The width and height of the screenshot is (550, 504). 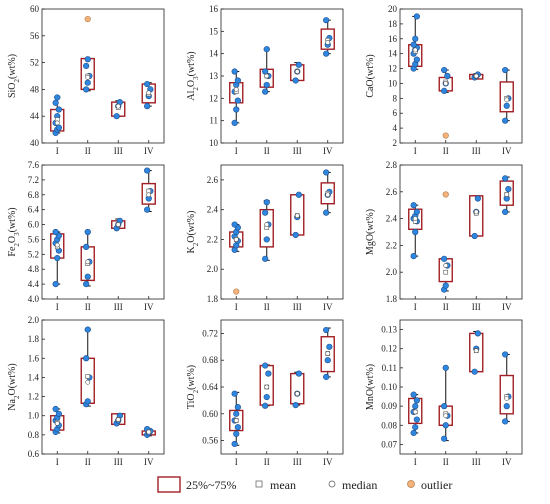 I want to click on y-axis-label-part: MnO(wt%), so click(x=370, y=387).